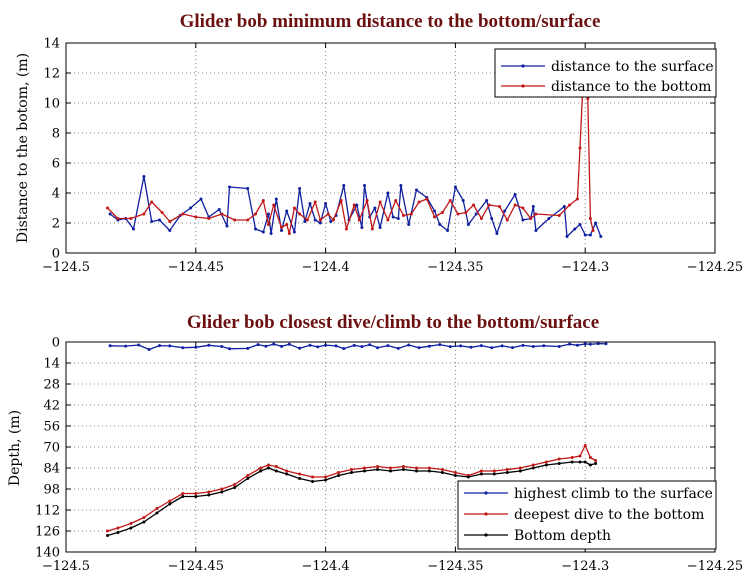 This screenshot has width=750, height=579. I want to click on y-tick-label: 12, so click(51, 74).